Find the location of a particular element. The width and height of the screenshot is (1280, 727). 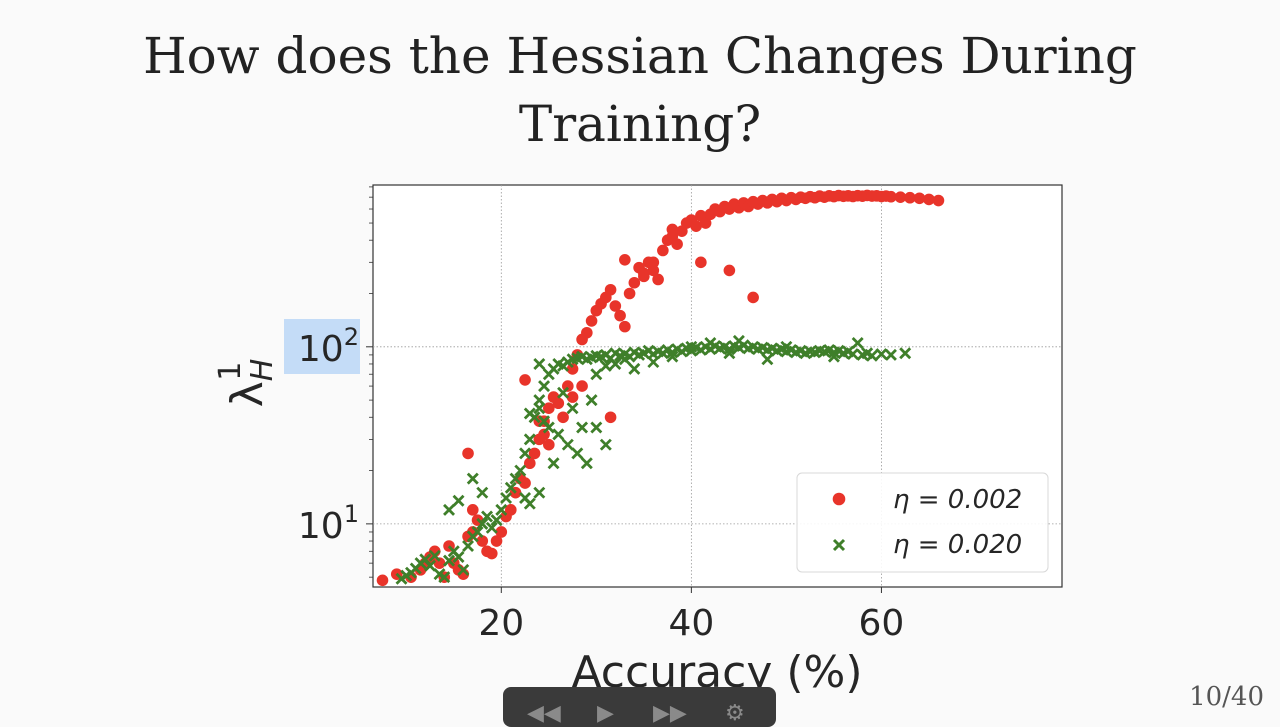

y-tick-label: 102 is located at coordinates (328, 346).